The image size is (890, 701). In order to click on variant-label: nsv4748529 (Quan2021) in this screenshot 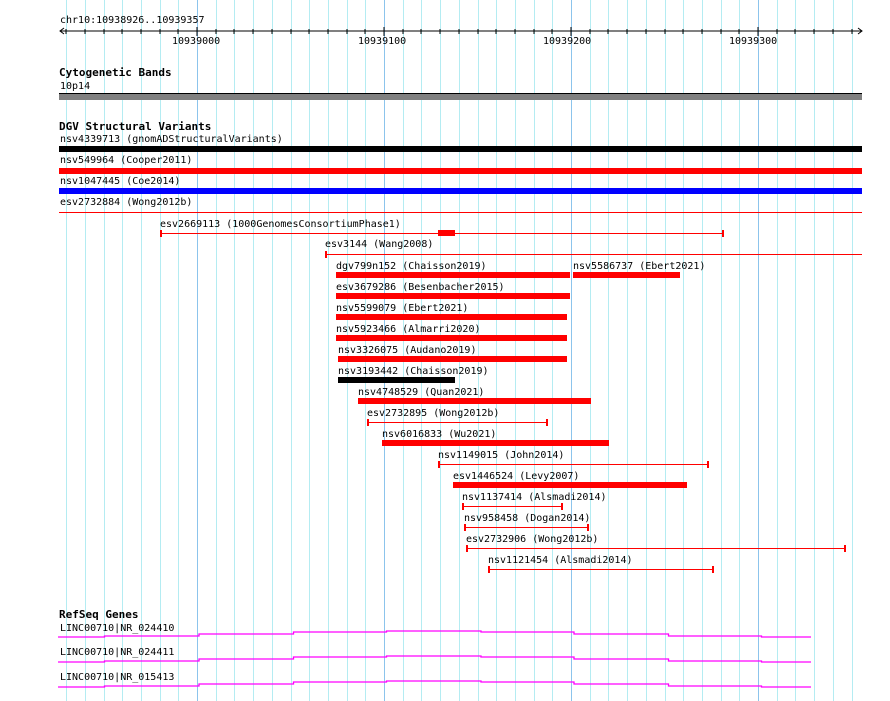, I will do `click(421, 392)`.